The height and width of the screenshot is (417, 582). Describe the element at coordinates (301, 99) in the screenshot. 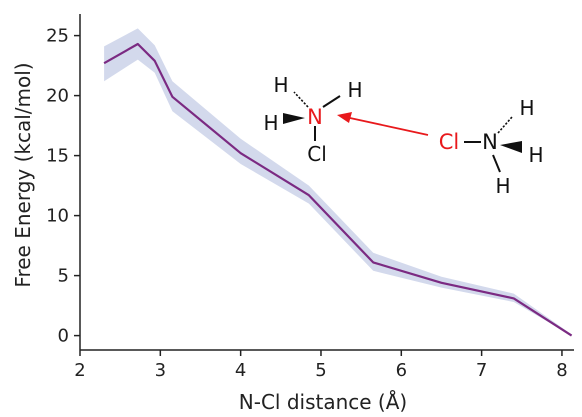

I see `bond-n-h-top-left` at that location.